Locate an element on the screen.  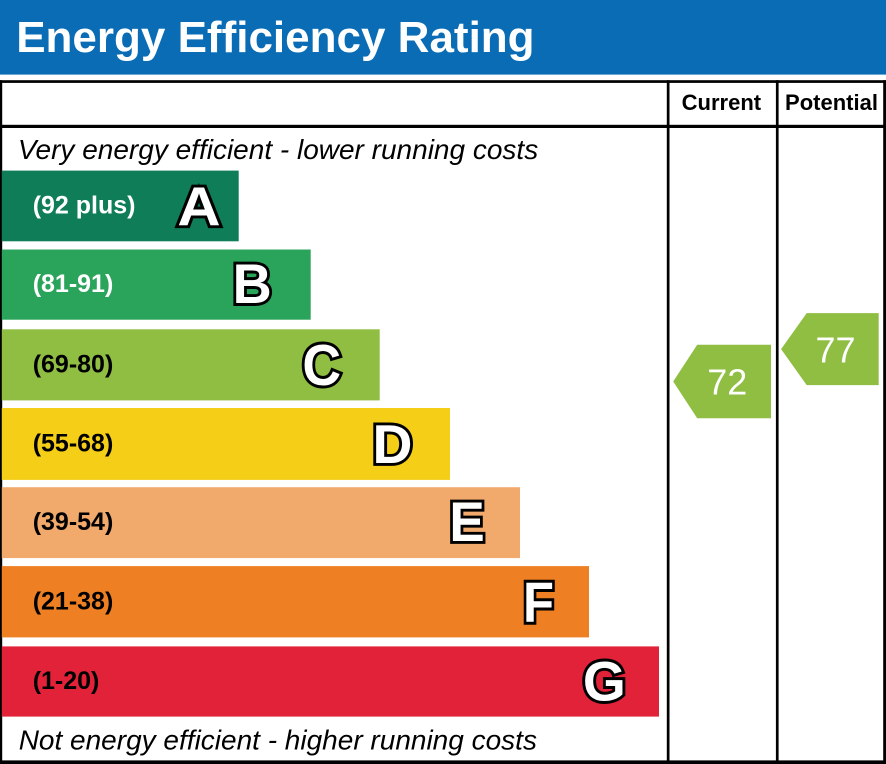
svg-text: 77 is located at coordinates (835, 350).